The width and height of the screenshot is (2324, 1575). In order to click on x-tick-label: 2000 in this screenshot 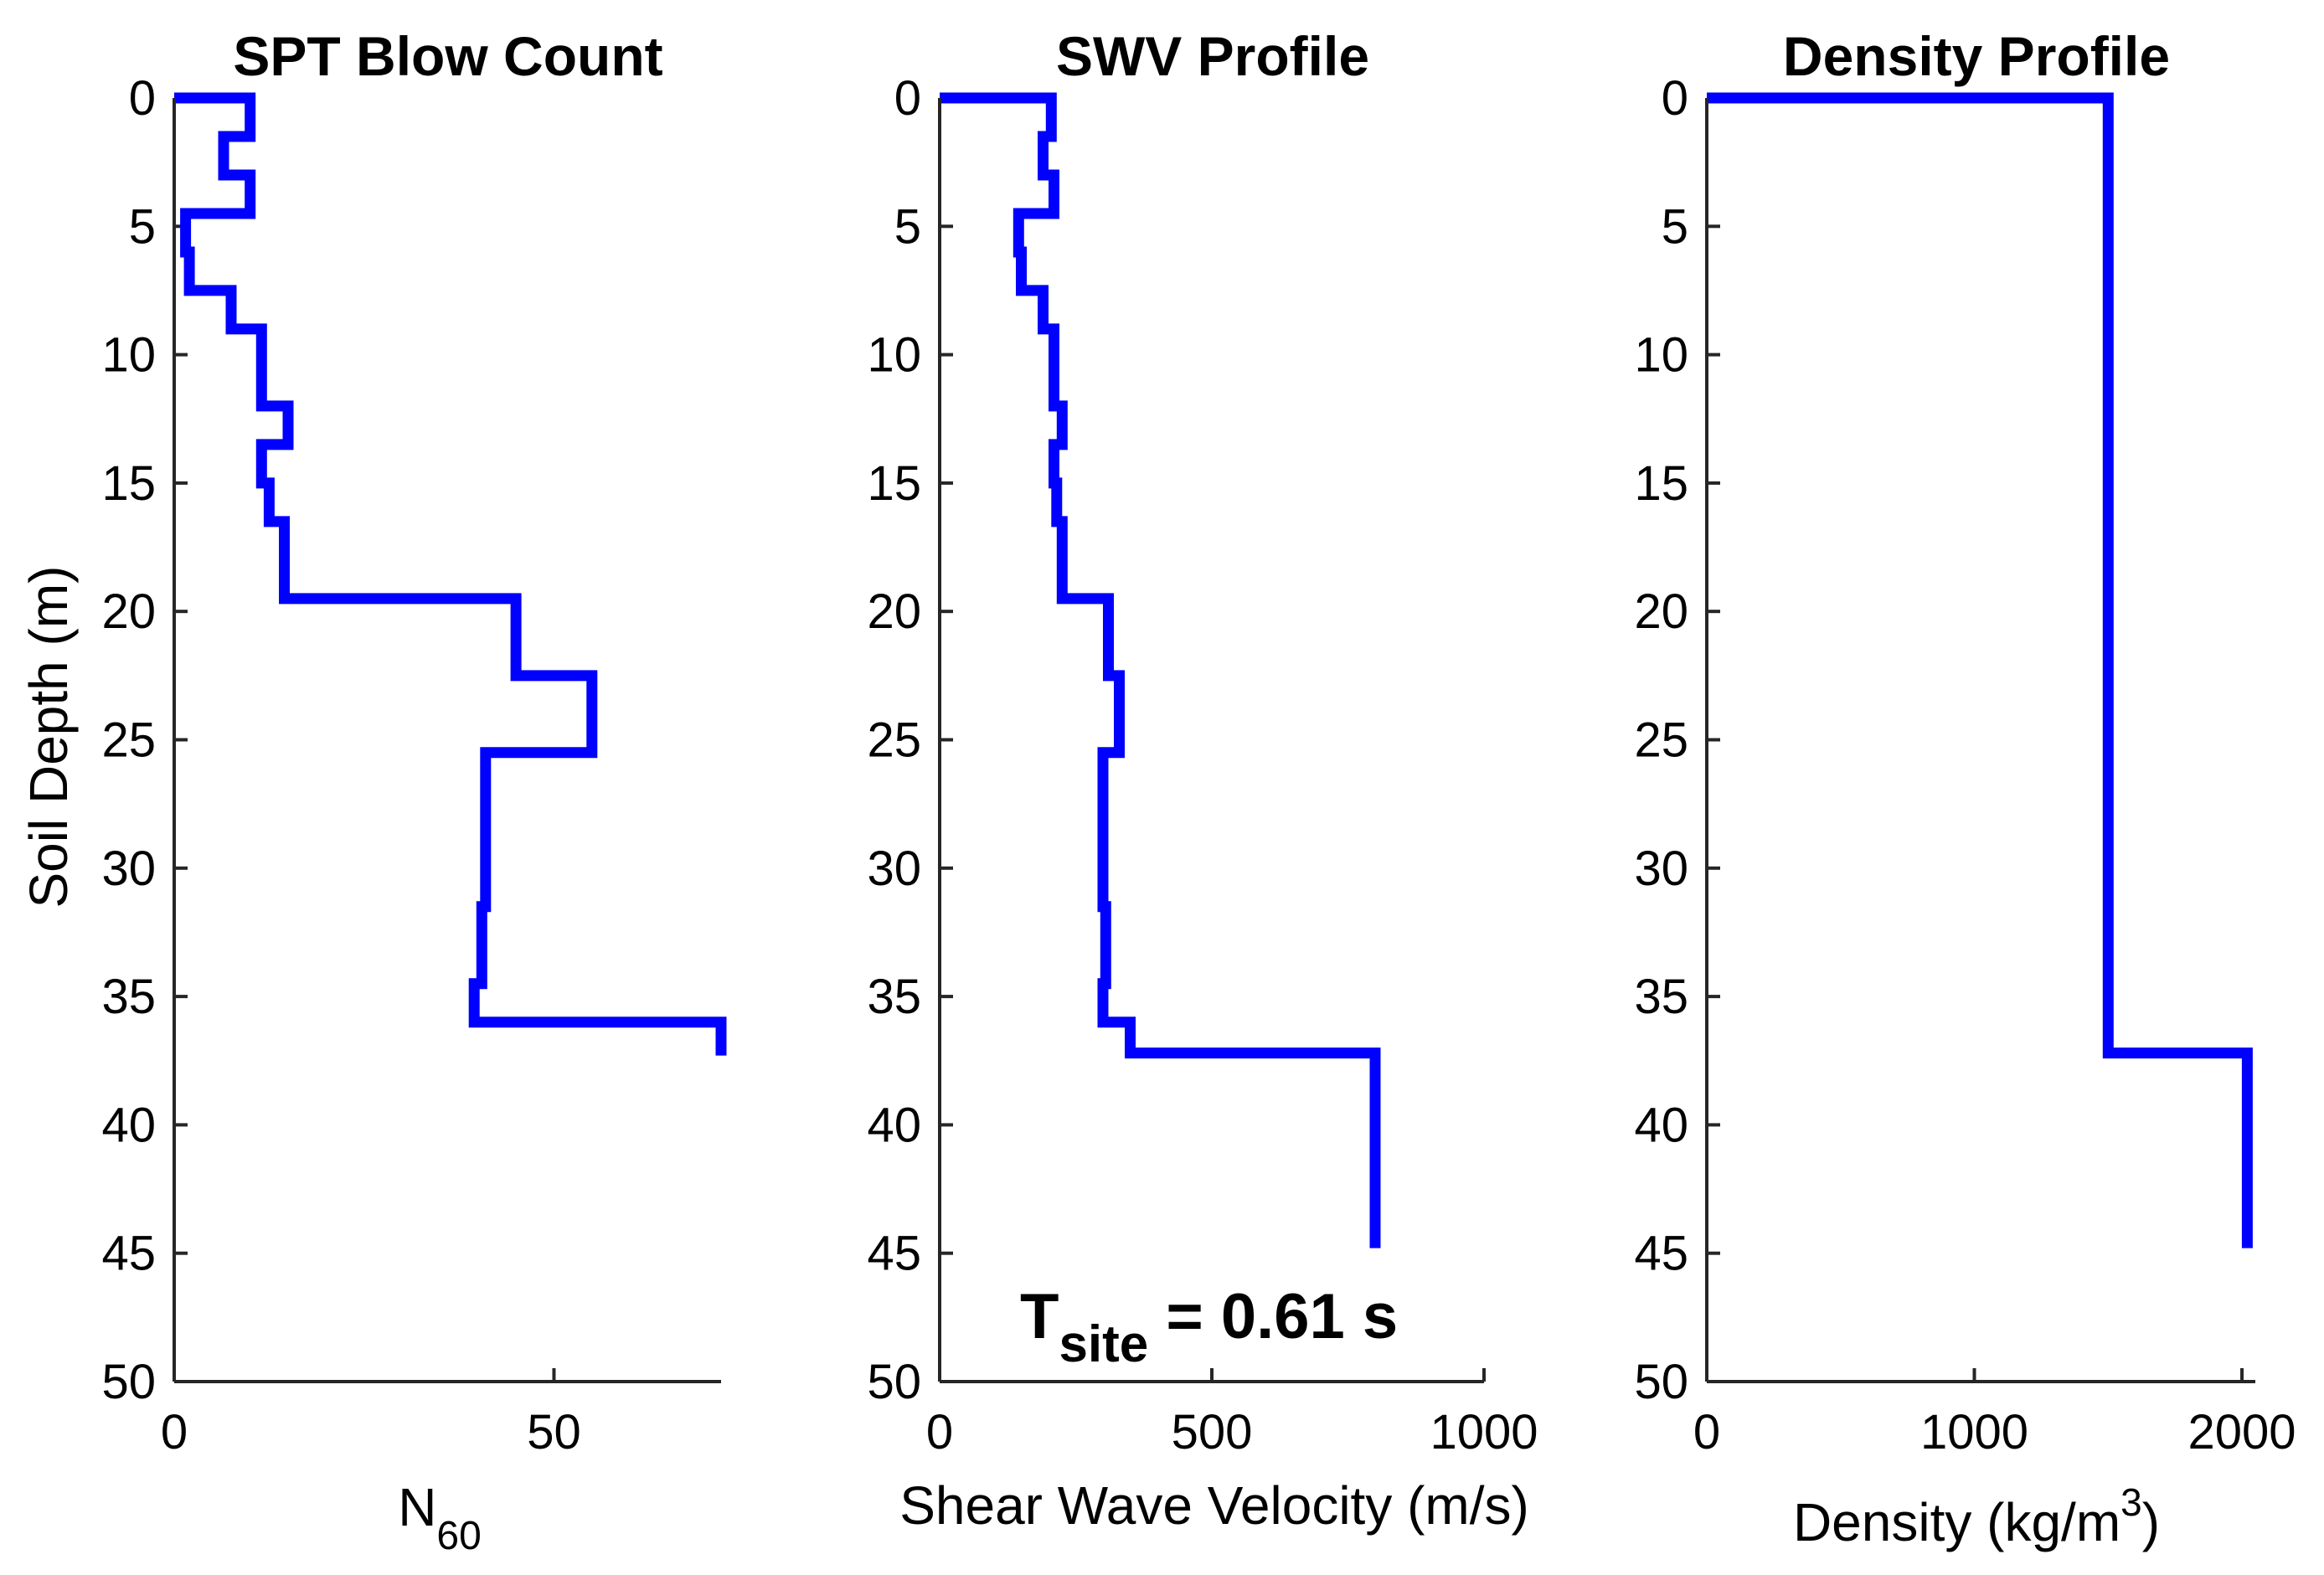, I will do `click(2242, 1432)`.